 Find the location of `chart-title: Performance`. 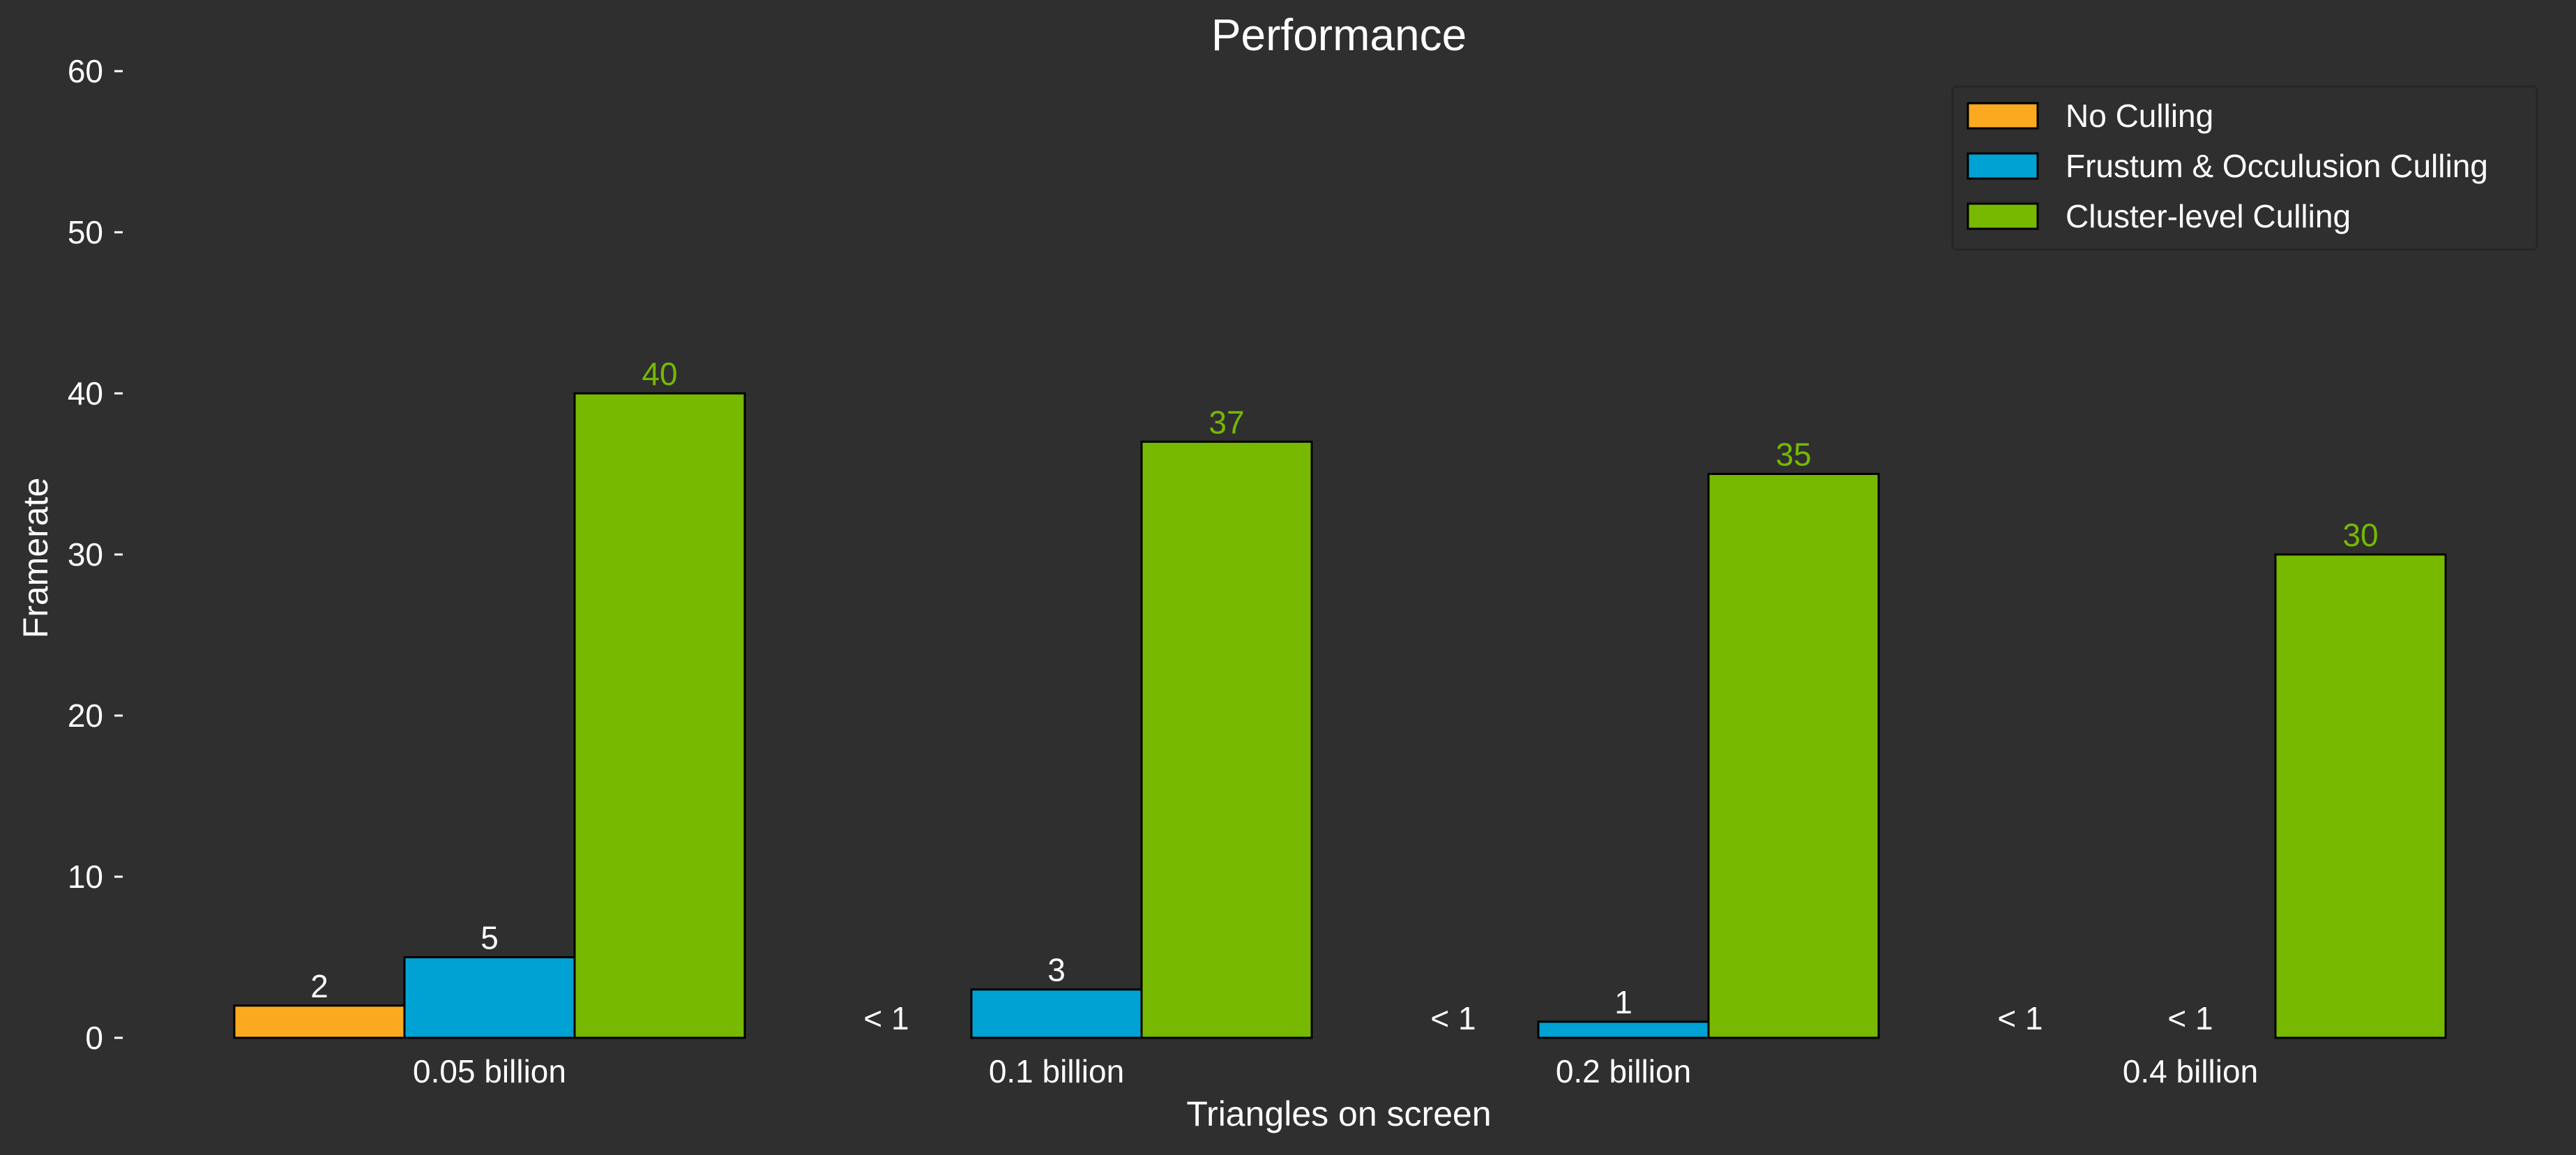

chart-title: Performance is located at coordinates (1339, 35).